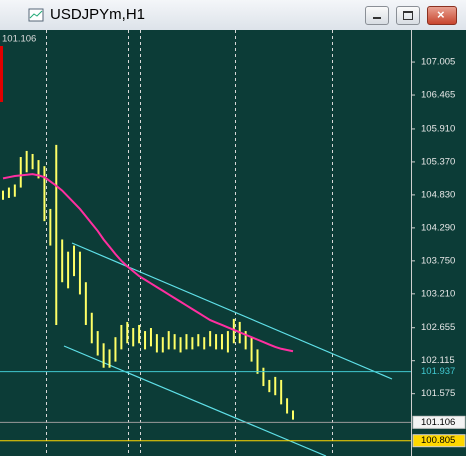 The width and height of the screenshot is (466, 456). I want to click on minimize-button, so click(377, 15).